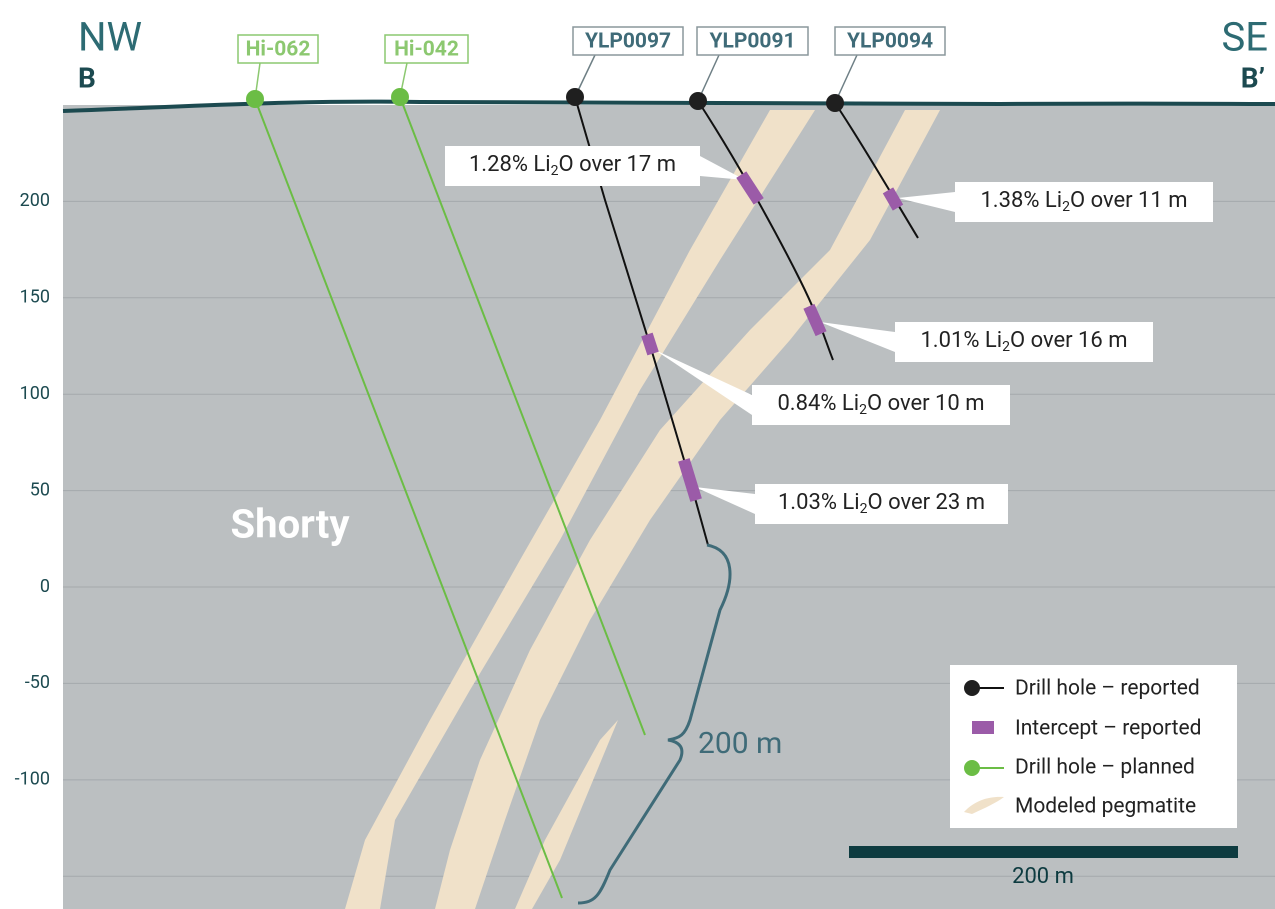 The width and height of the screenshot is (1275, 909). I want to click on scale-bar, so click(1043, 852).